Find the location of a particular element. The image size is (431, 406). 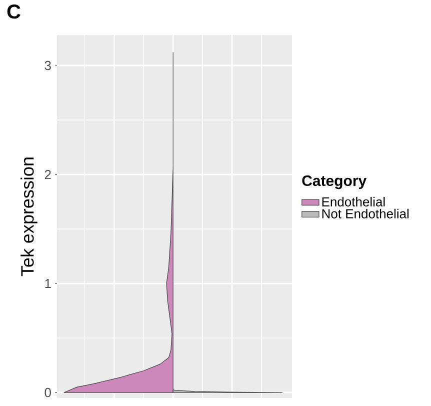

legend-label: Not Endothelial is located at coordinates (365, 213).